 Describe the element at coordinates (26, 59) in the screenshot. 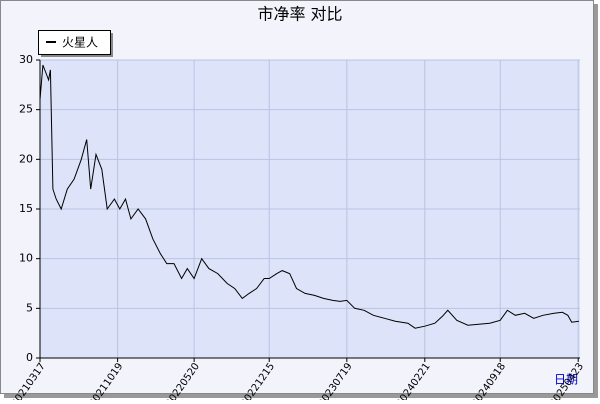

I see `y-tick-label: 30` at that location.